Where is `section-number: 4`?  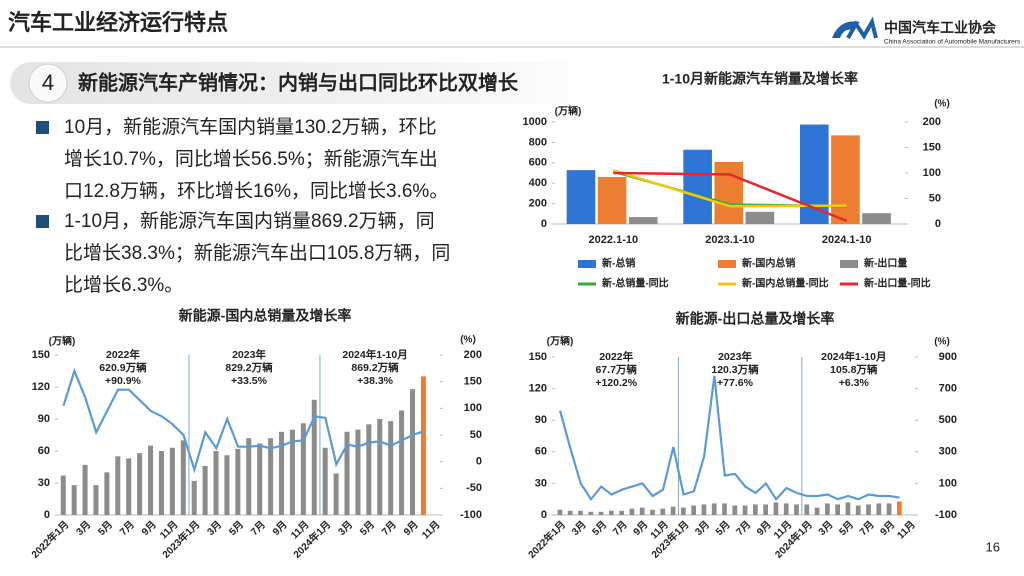
section-number: 4 is located at coordinates (48, 82).